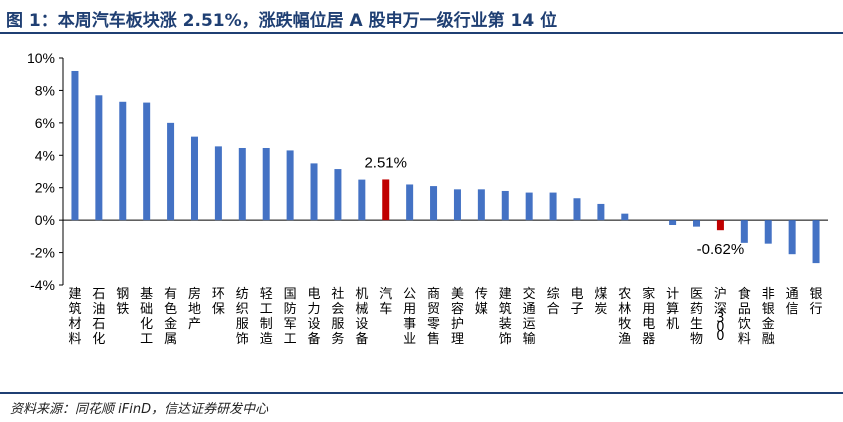 Image resolution: width=843 pixels, height=422 pixels. What do you see at coordinates (816, 242) in the screenshot?
I see `bar-银行` at bounding box center [816, 242].